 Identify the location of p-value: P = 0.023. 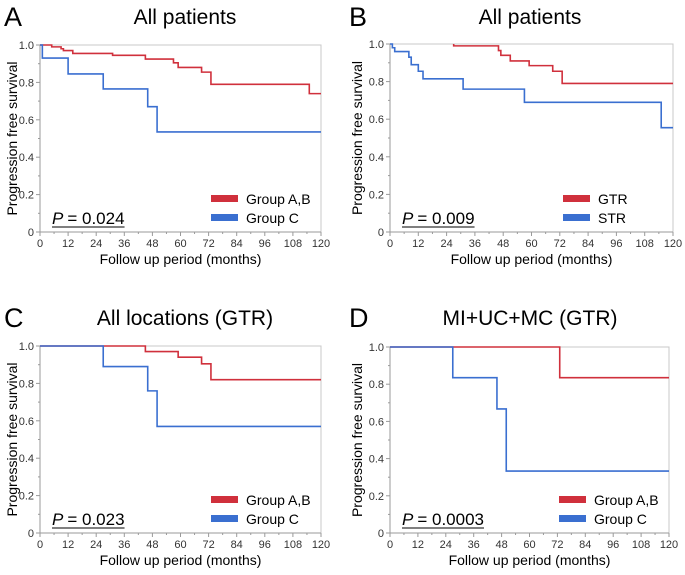
(88, 519).